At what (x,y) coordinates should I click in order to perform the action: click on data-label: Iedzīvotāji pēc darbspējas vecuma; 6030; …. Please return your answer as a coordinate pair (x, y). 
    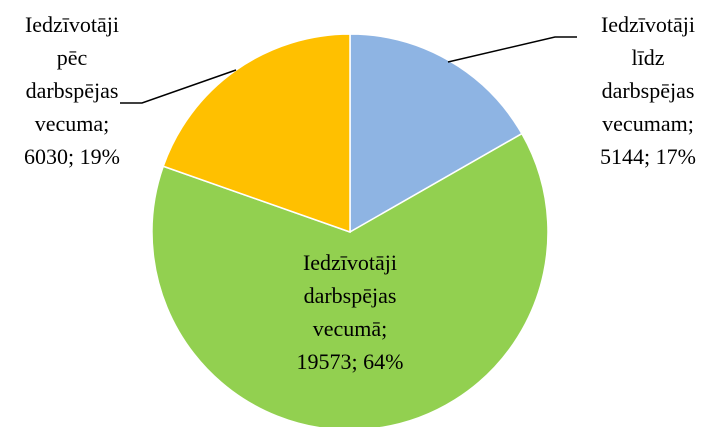
    Looking at the image, I should click on (72, 90).